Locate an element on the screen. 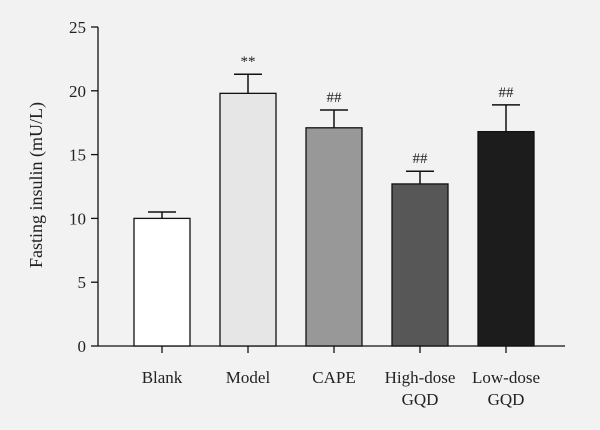 The height and width of the screenshot is (430, 600). y-tick-label: 10 is located at coordinates (77, 218).